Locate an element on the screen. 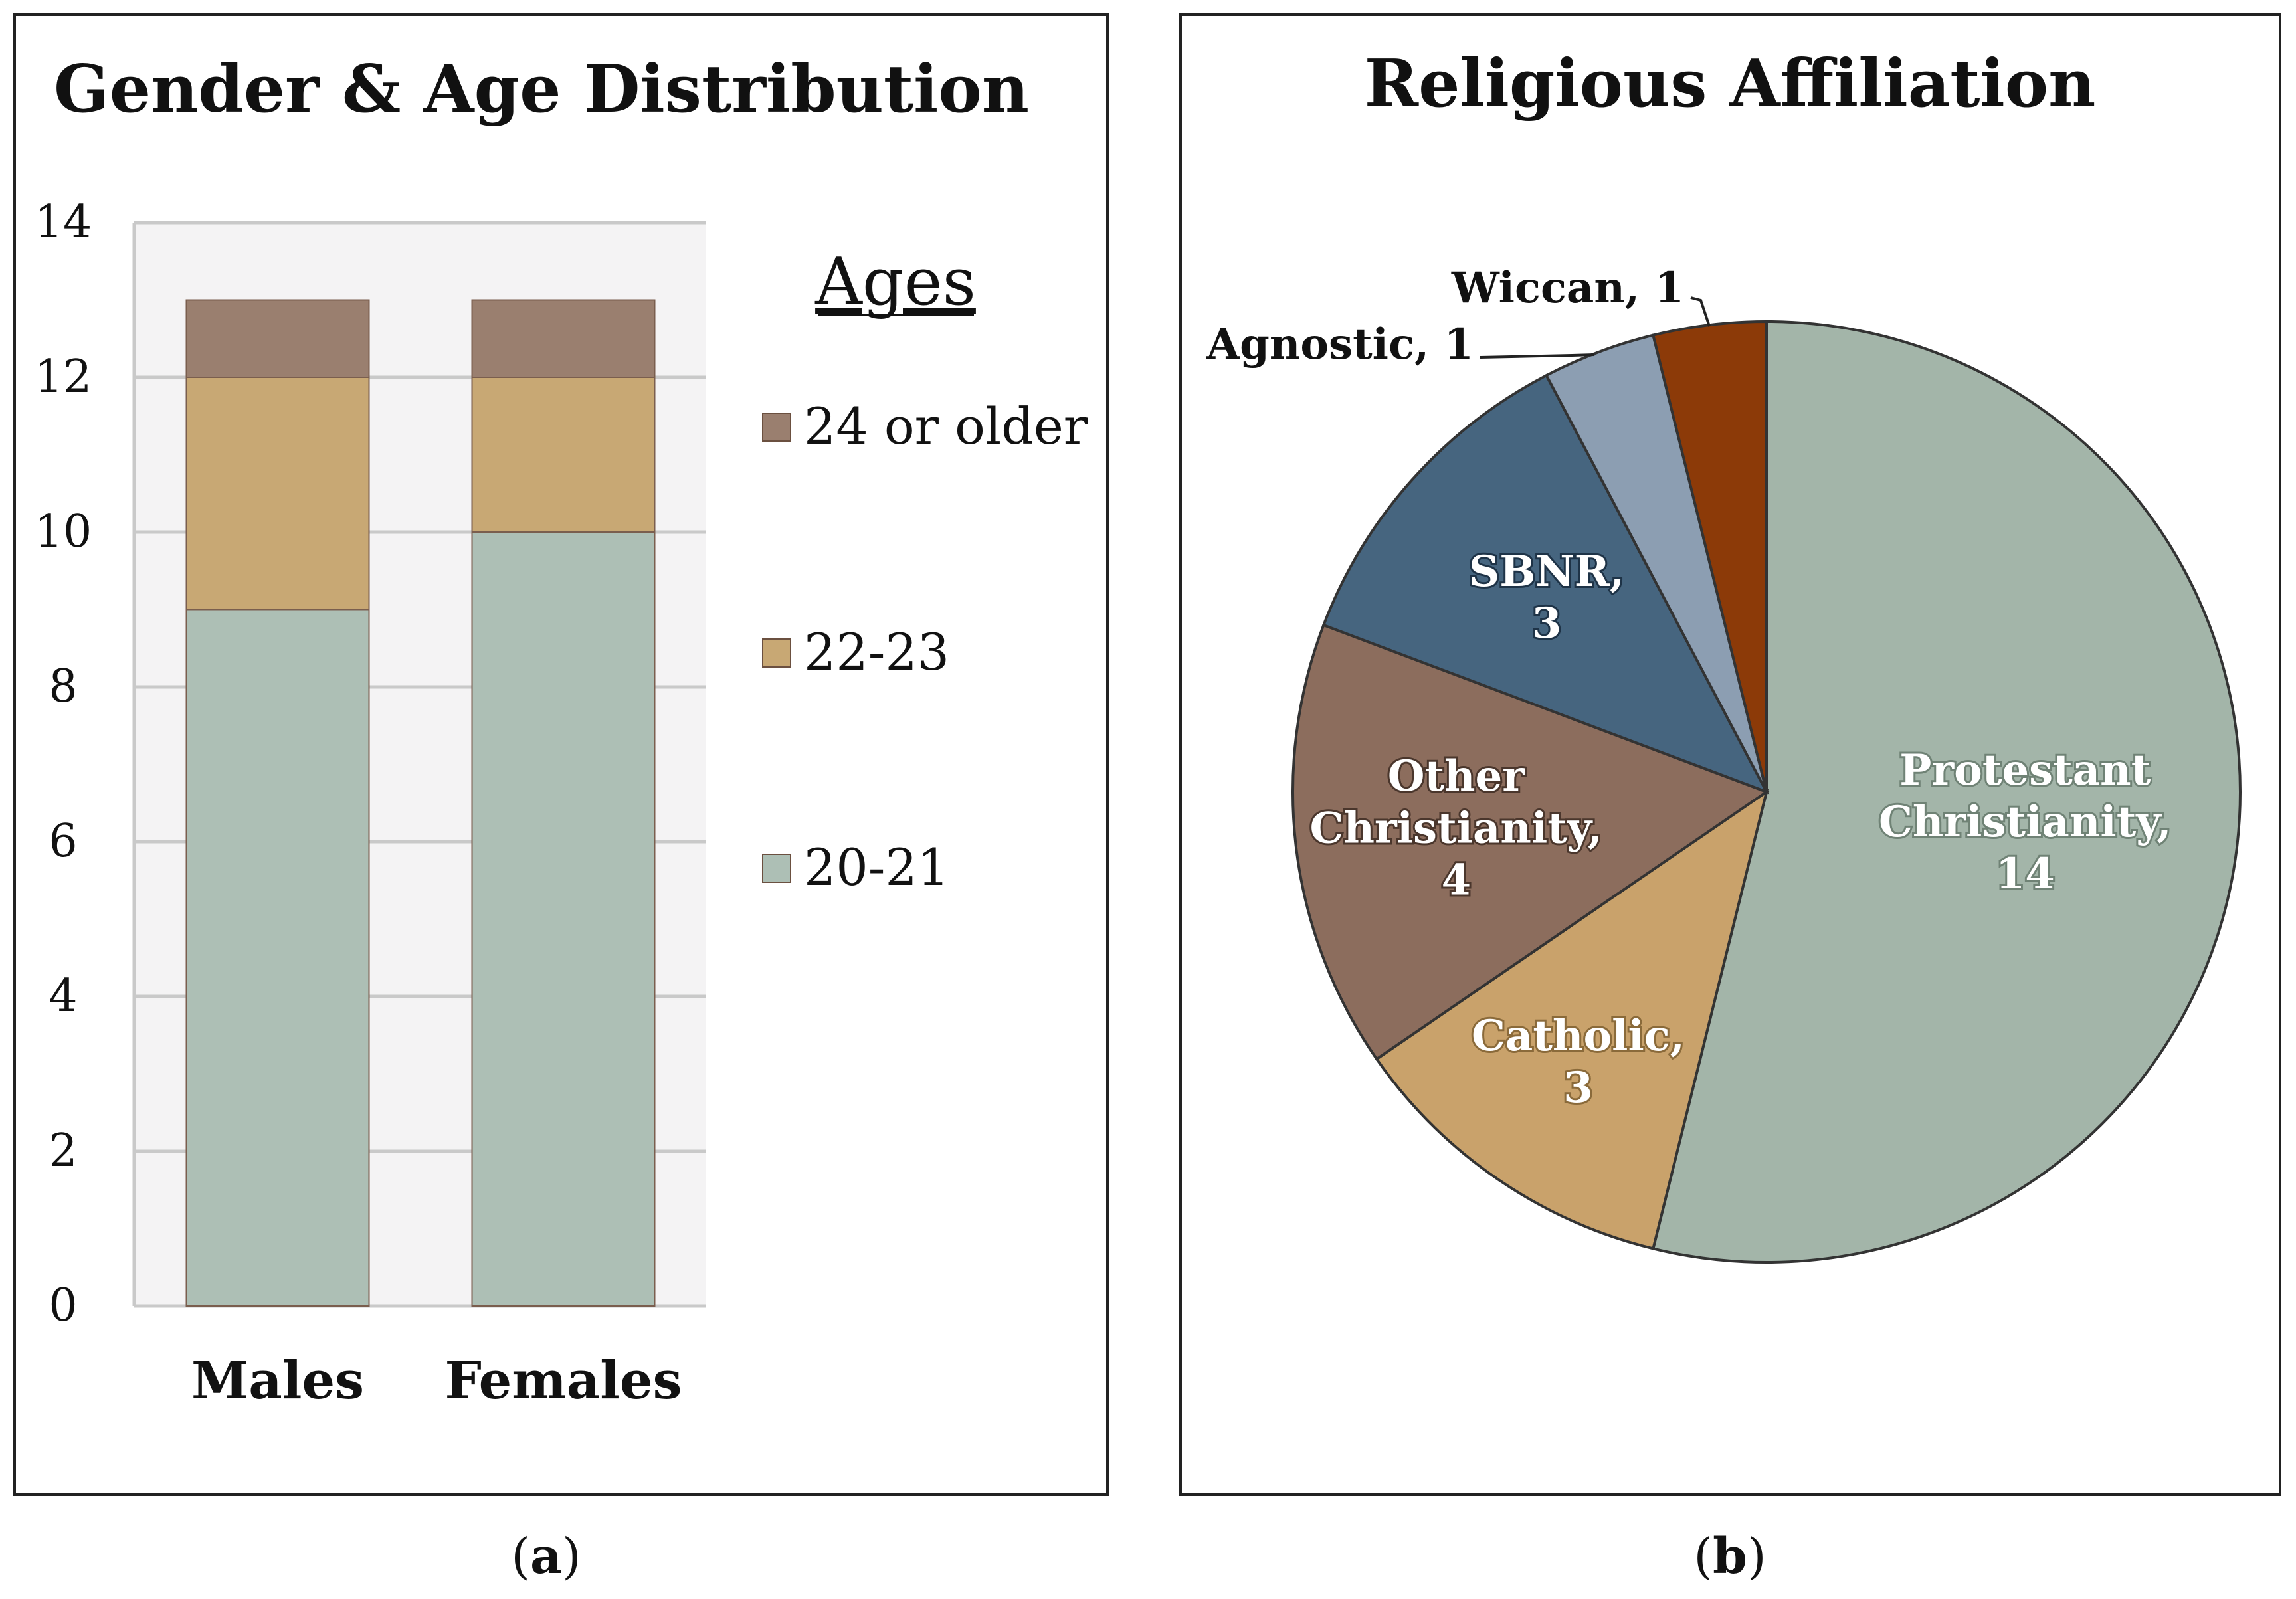 The image size is (2296, 1599). legend-label: 22-23 is located at coordinates (876, 652).